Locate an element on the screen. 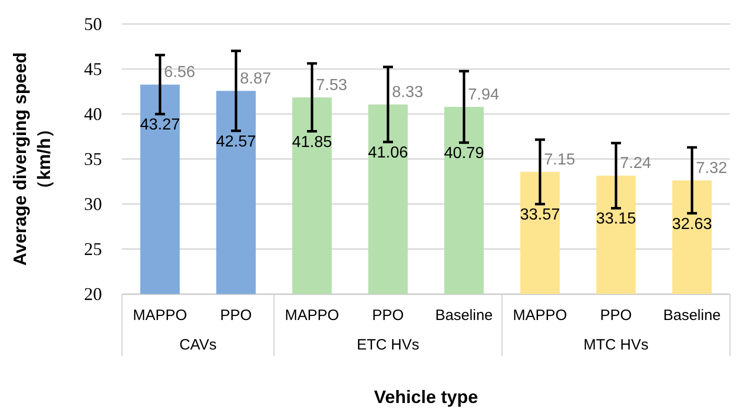 This screenshot has width=737, height=411. y-axis-title: Average diverging speed （km/h） is located at coordinates (32, 159).